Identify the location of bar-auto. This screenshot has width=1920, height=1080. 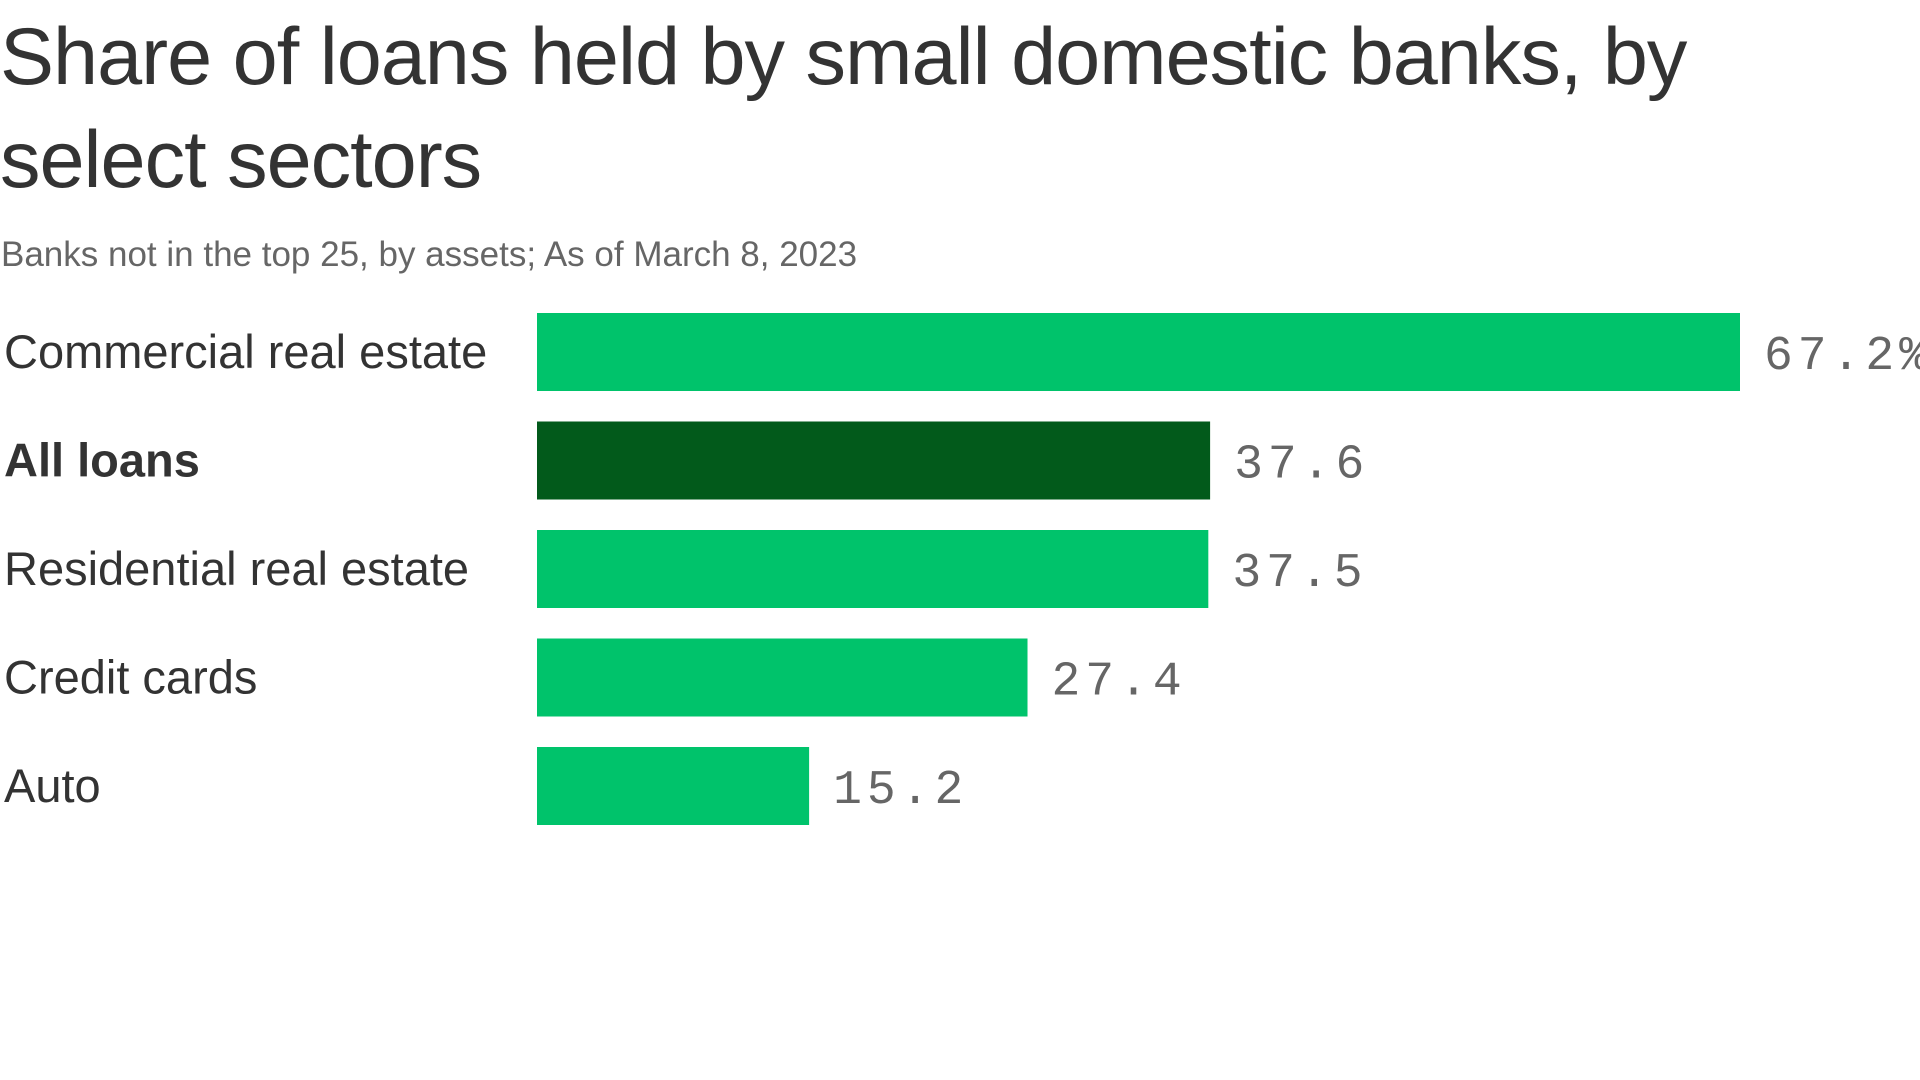
(673, 786).